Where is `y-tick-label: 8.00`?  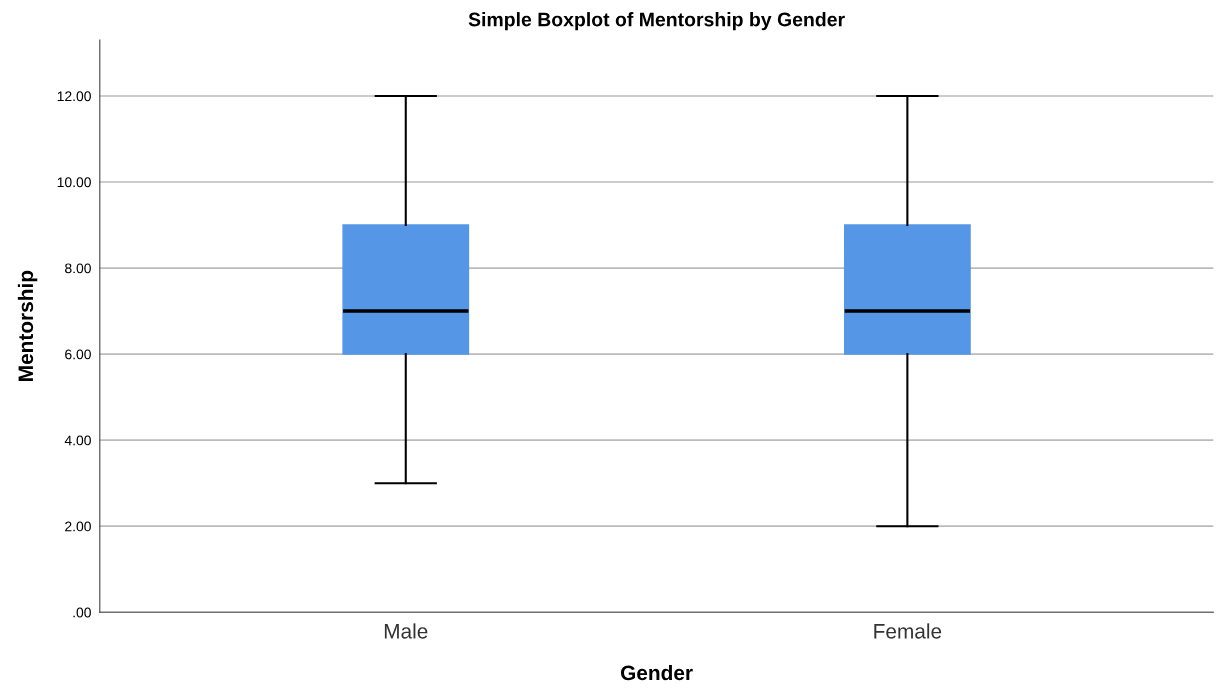
y-tick-label: 8.00 is located at coordinates (78, 268).